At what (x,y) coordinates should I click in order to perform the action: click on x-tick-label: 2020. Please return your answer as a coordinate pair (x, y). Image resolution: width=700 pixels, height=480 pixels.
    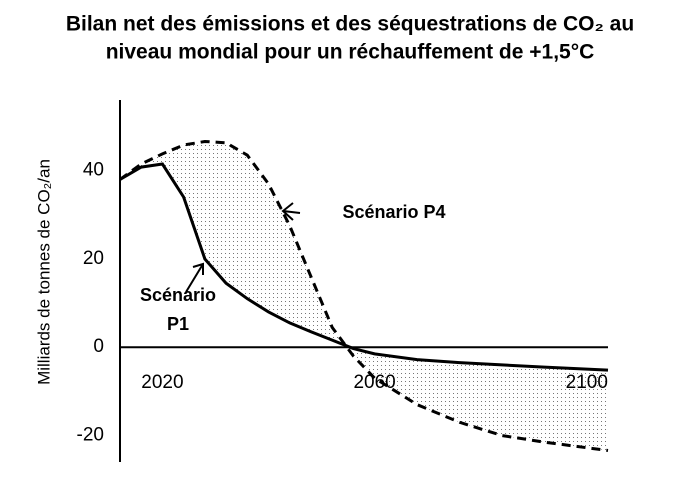
    Looking at the image, I should click on (162, 382).